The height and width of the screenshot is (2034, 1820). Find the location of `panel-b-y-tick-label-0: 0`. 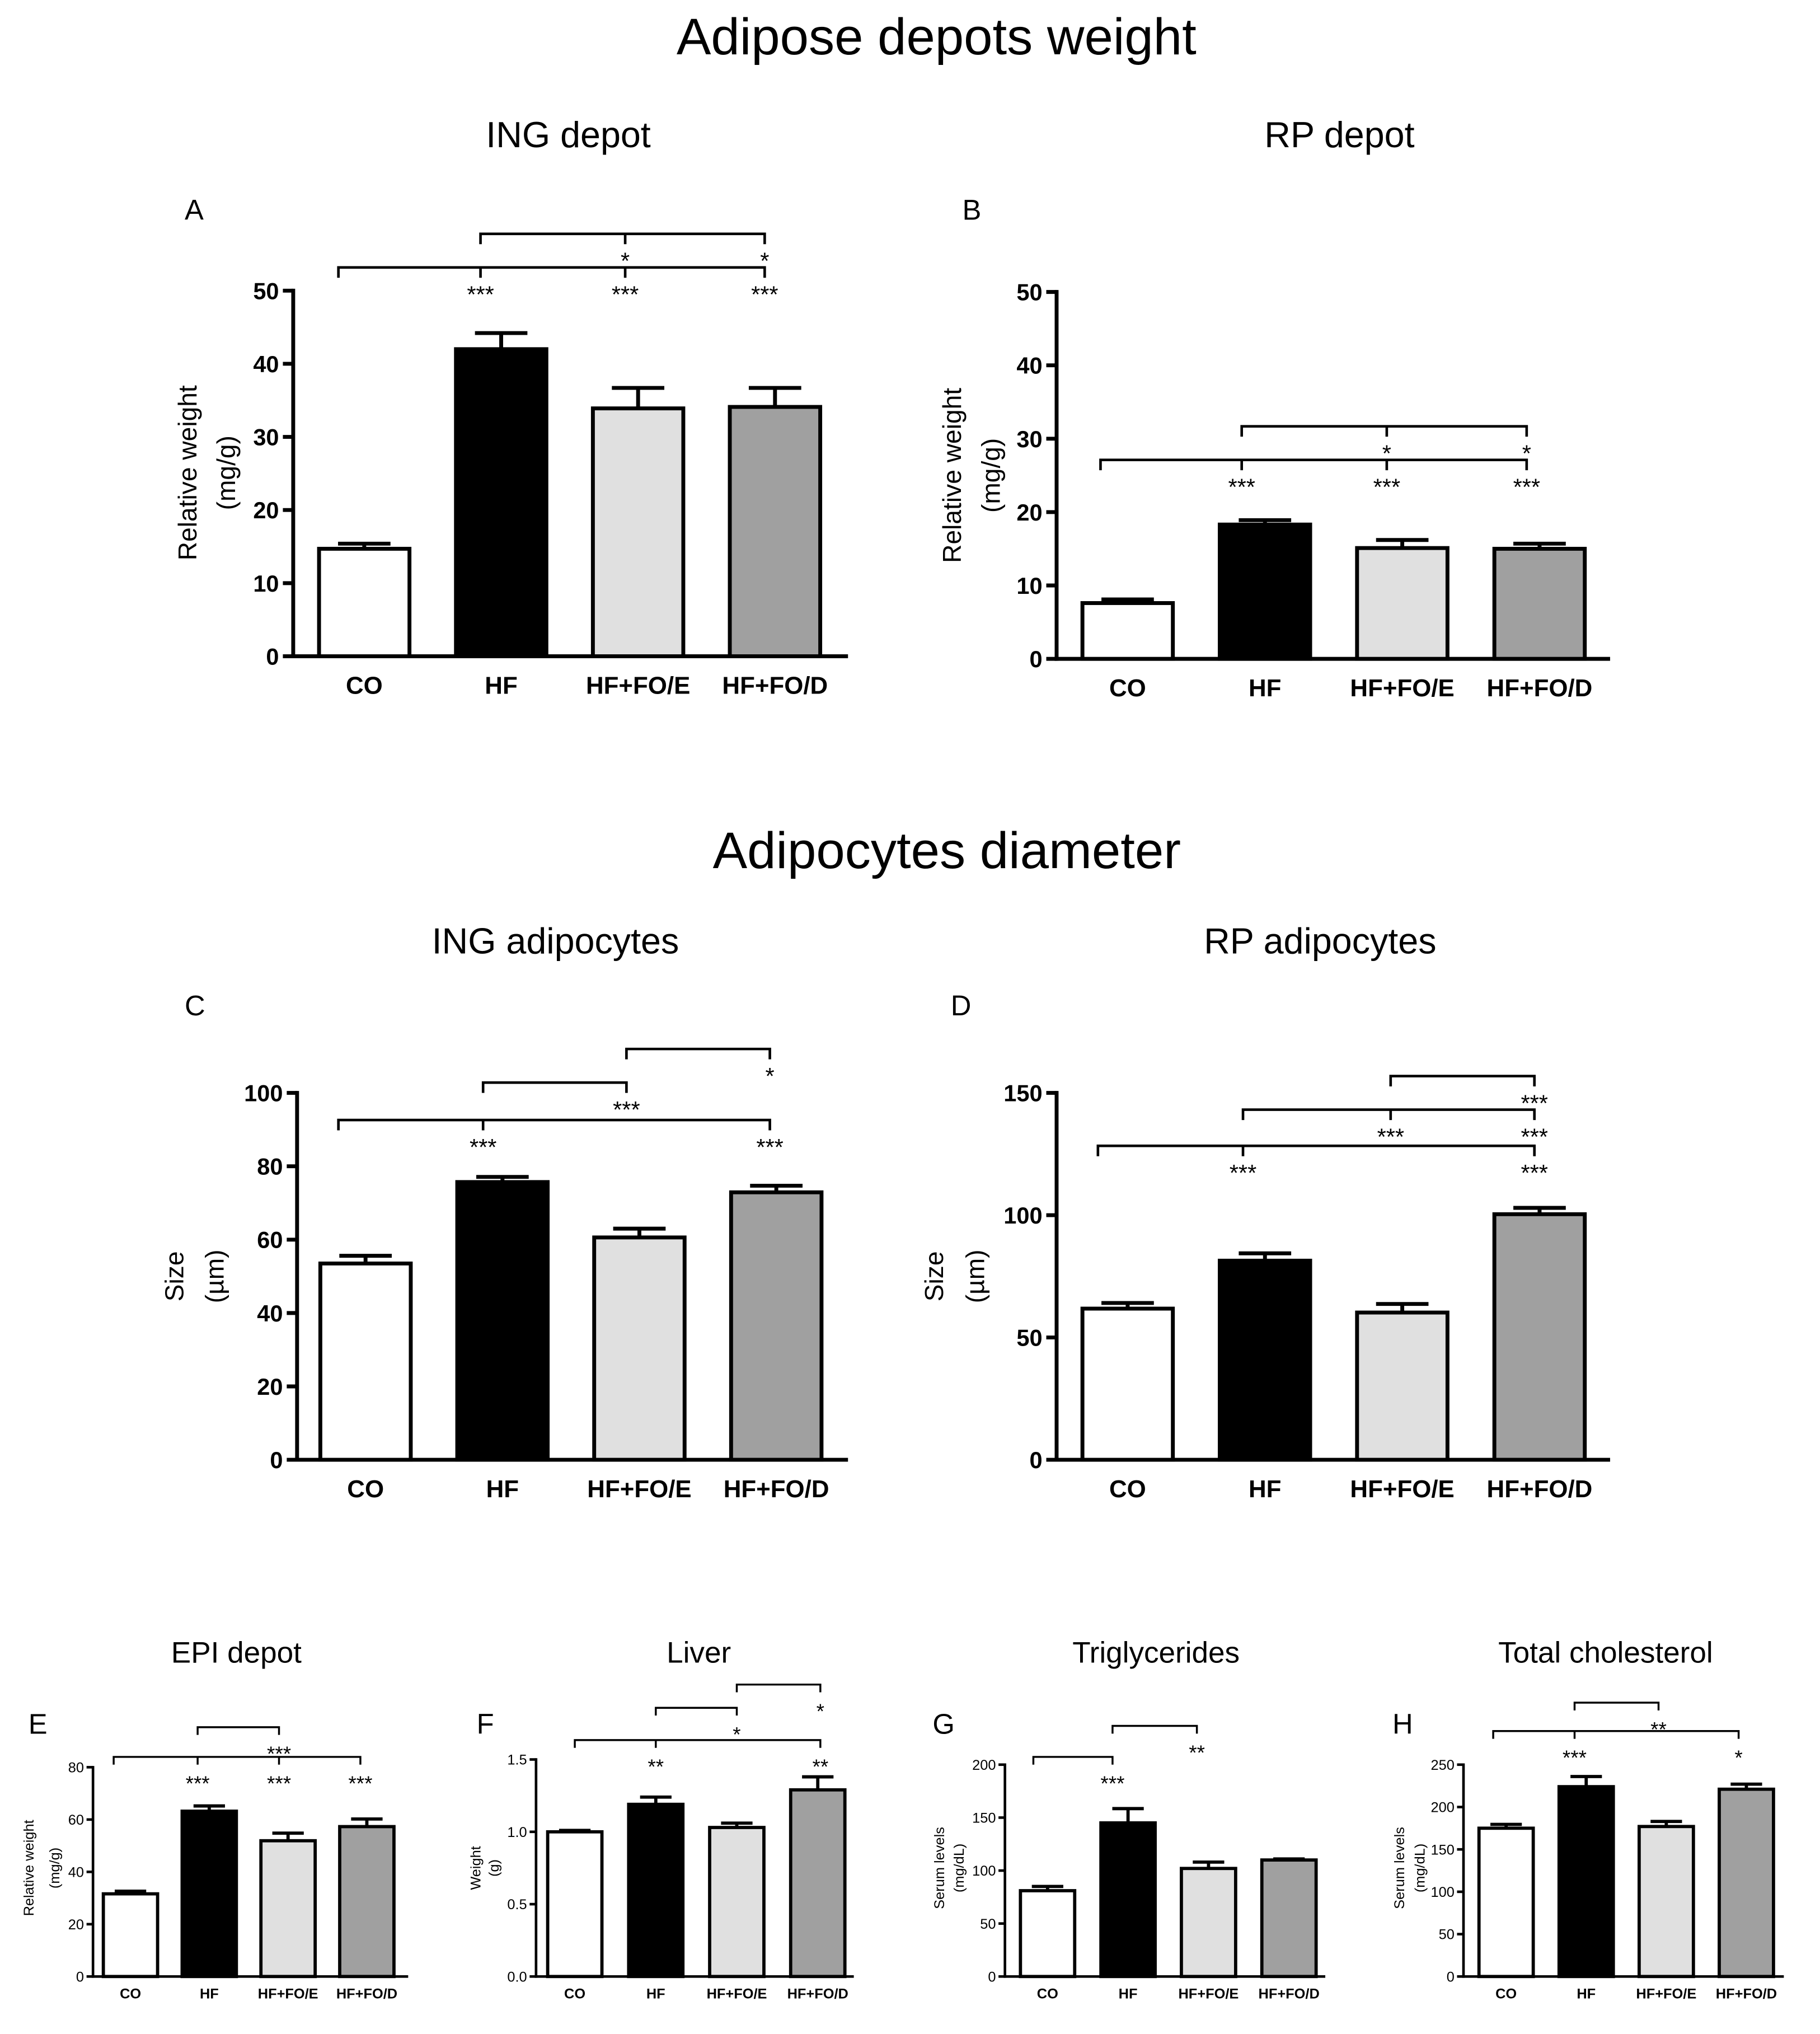

panel-b-y-tick-label-0: 0 is located at coordinates (1035, 659).